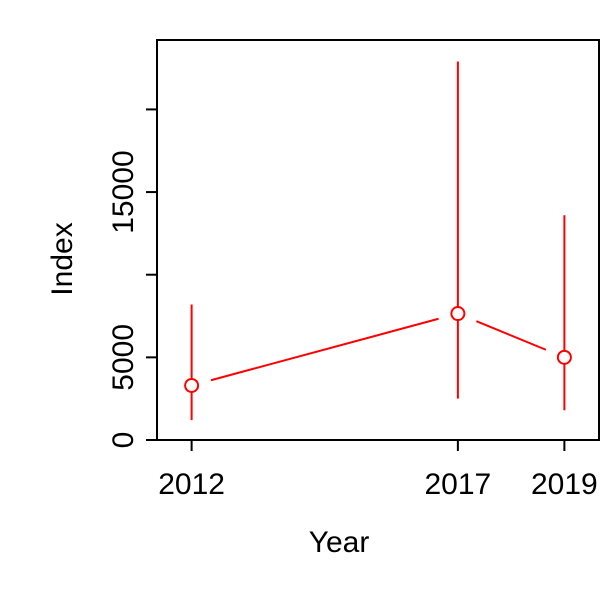 This screenshot has width=600, height=600. What do you see at coordinates (564, 484) in the screenshot?
I see `x-tick-label: 2019` at bounding box center [564, 484].